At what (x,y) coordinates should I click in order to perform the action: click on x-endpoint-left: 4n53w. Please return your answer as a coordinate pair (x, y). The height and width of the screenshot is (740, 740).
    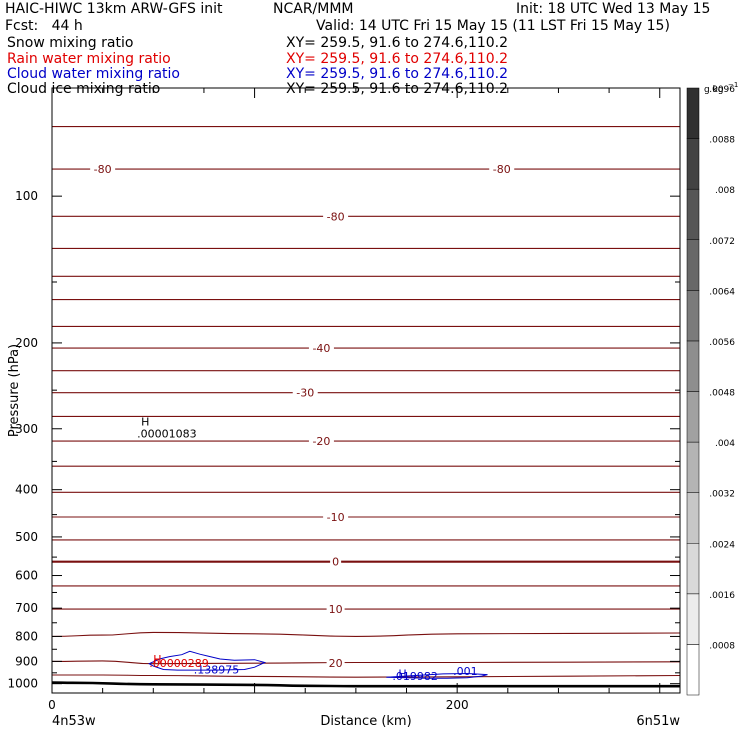
    Looking at the image, I should click on (74, 721).